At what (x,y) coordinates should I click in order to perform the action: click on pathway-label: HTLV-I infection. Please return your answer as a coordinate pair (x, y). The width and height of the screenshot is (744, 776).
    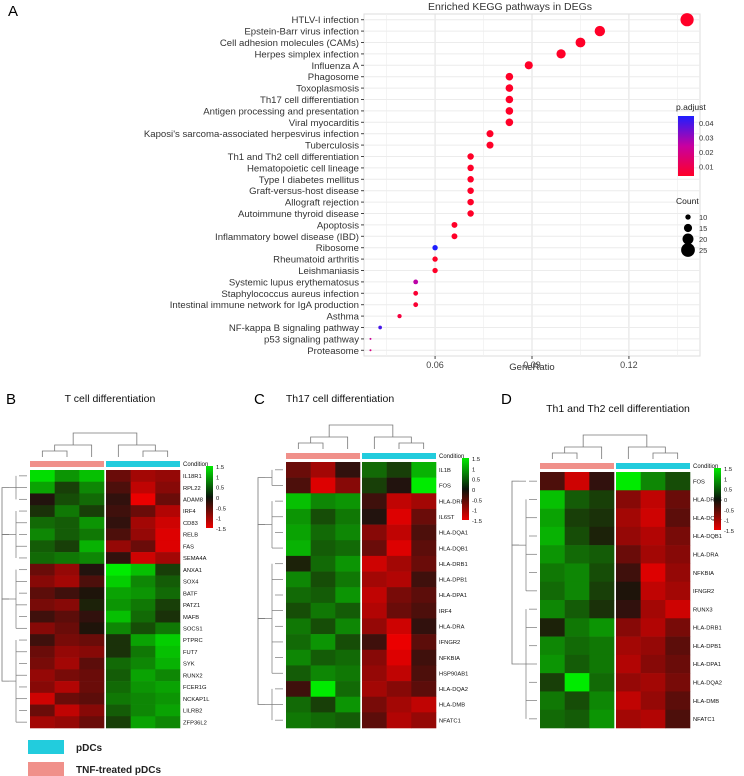
    Looking at the image, I should click on (325, 20).